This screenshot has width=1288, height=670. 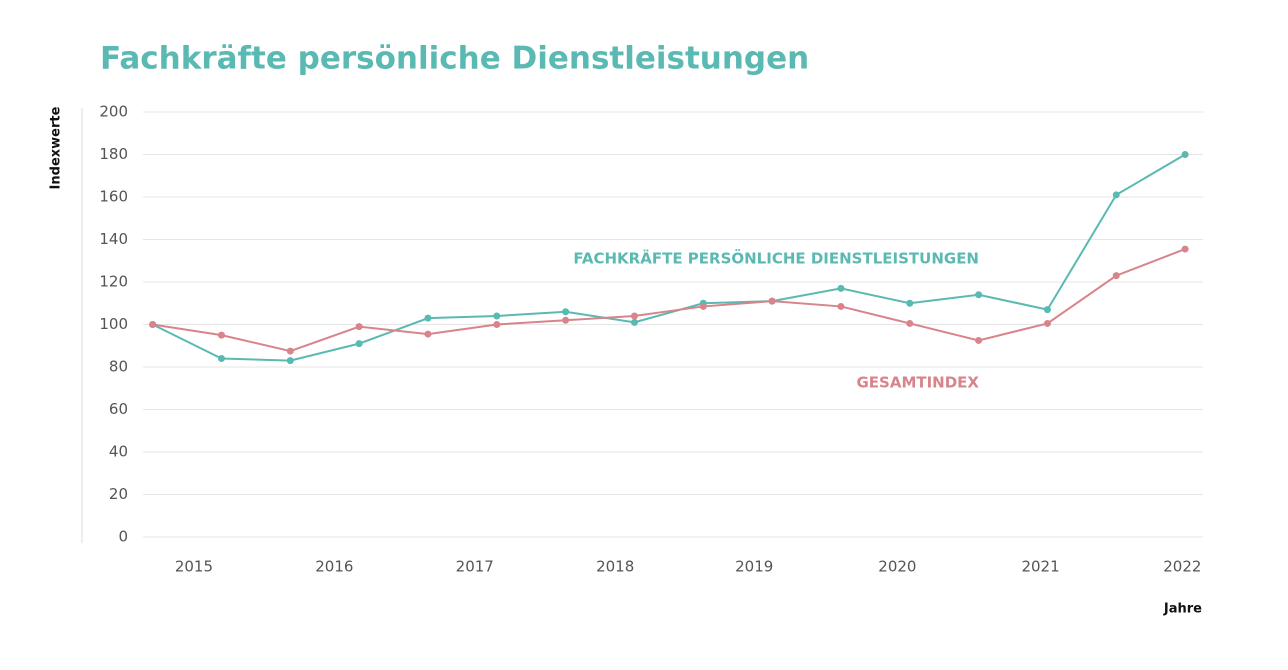 I want to click on y-tick-label: 140, so click(x=113, y=239).